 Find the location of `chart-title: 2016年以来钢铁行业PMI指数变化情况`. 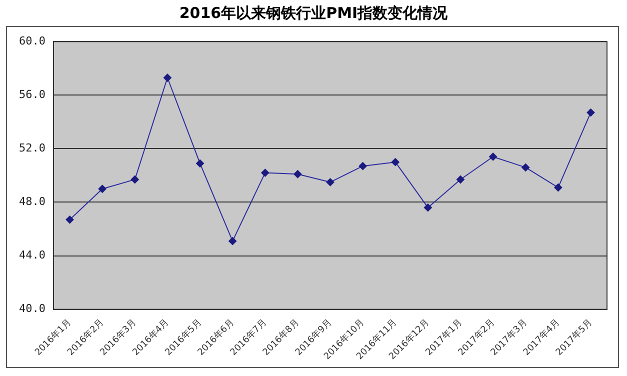

chart-title: 2016年以来钢铁行业PMI指数变化情况 is located at coordinates (313, 13).